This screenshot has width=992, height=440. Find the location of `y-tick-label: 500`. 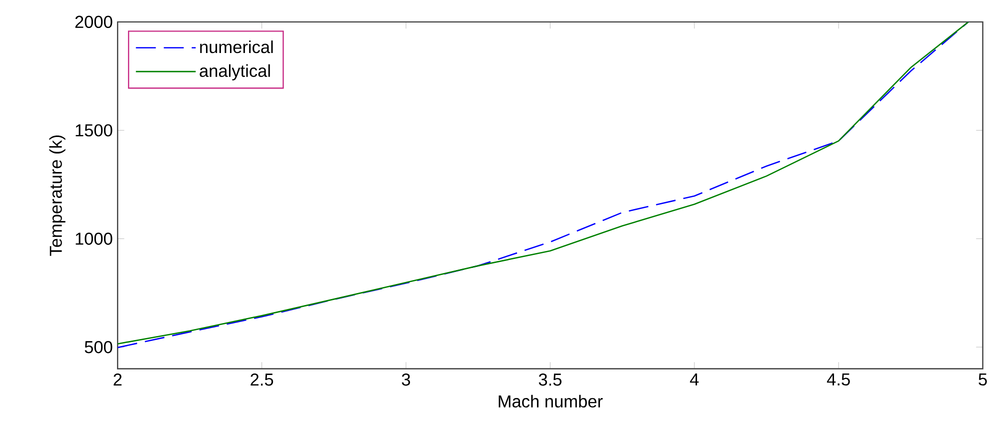

y-tick-label: 500 is located at coordinates (98, 347).